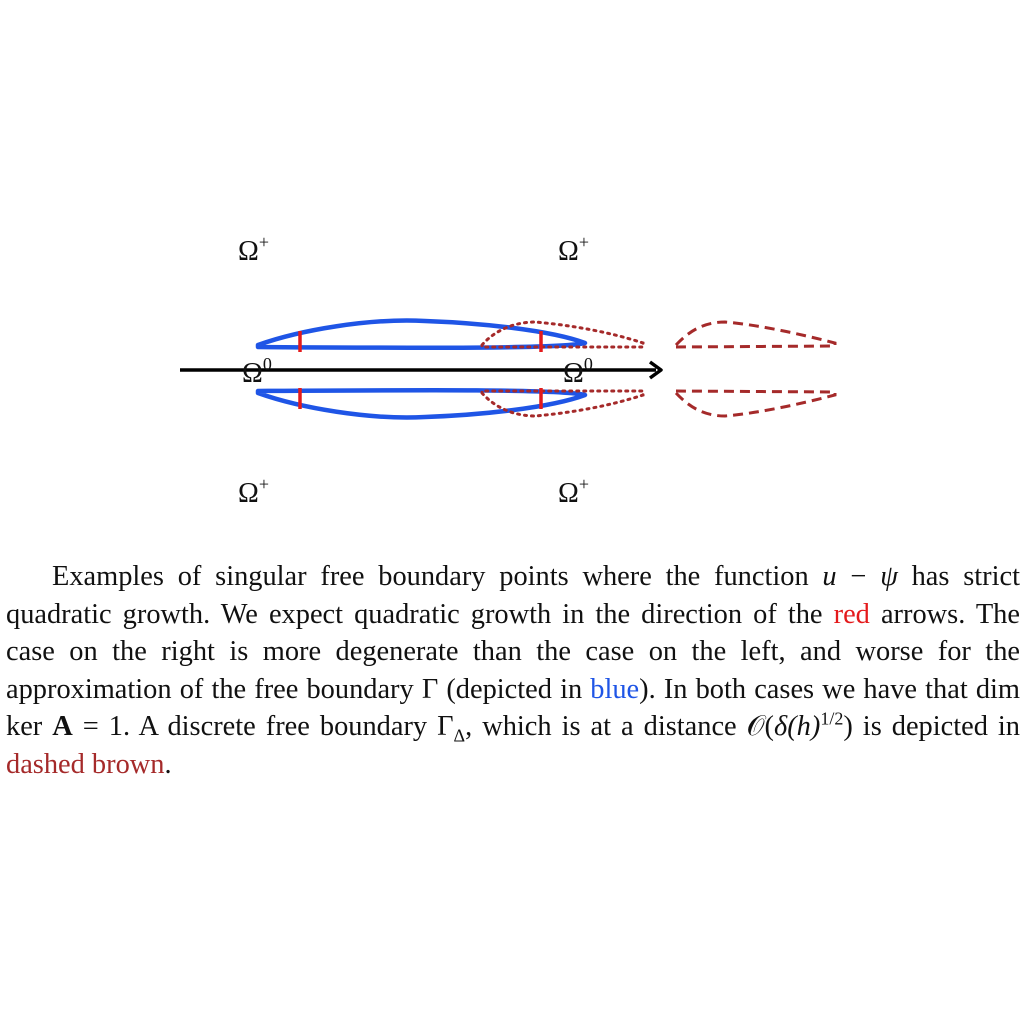  What do you see at coordinates (562, 403) in the screenshot?
I see `discrete-boundary-dotted-lower` at bounding box center [562, 403].